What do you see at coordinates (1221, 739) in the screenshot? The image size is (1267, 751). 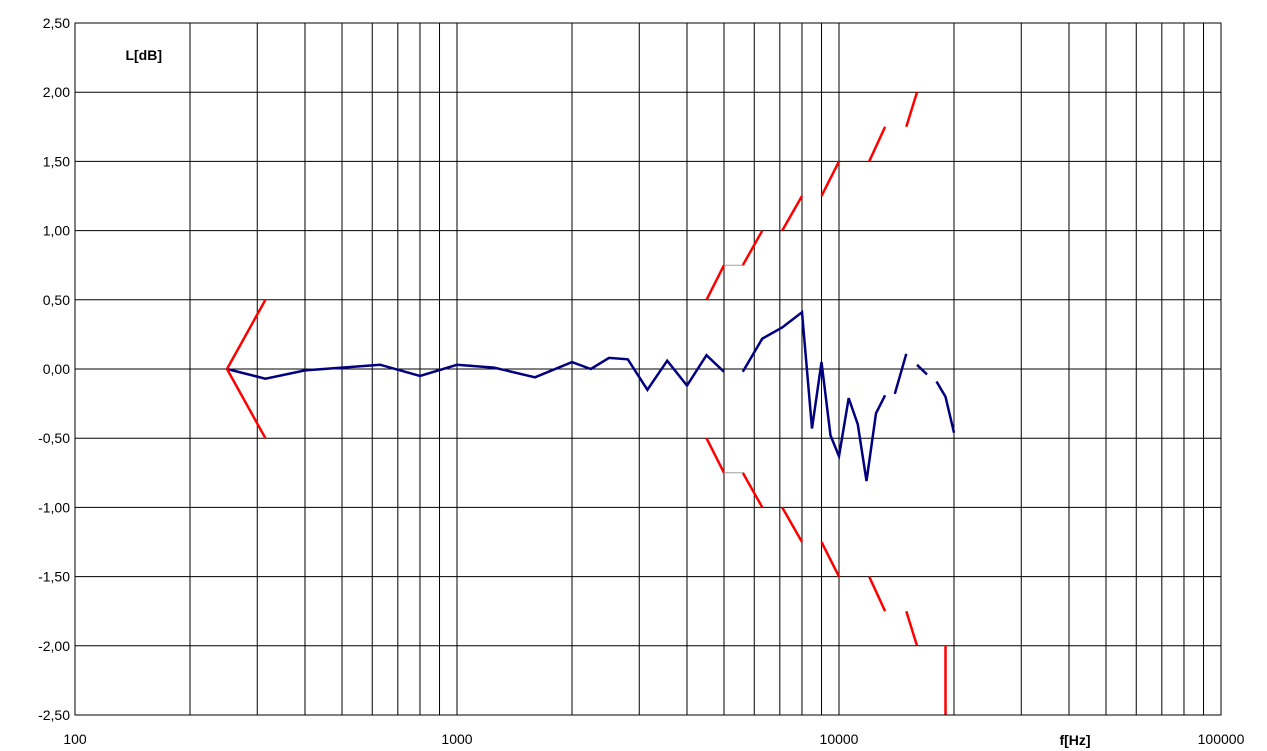 I see `x-tick-label: 100000` at bounding box center [1221, 739].